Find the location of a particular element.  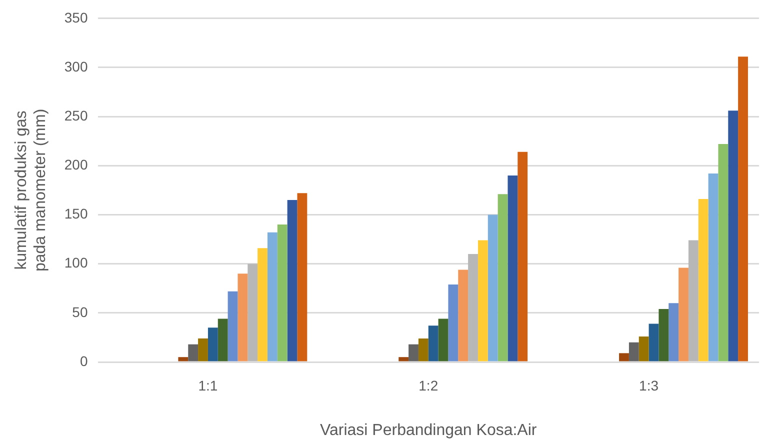

x-tick-label: 1:3 is located at coordinates (649, 385).